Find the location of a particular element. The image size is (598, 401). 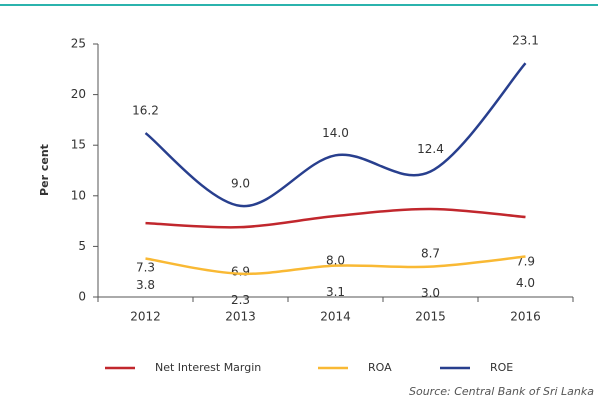

data-label: 14.0 is located at coordinates (335, 133).